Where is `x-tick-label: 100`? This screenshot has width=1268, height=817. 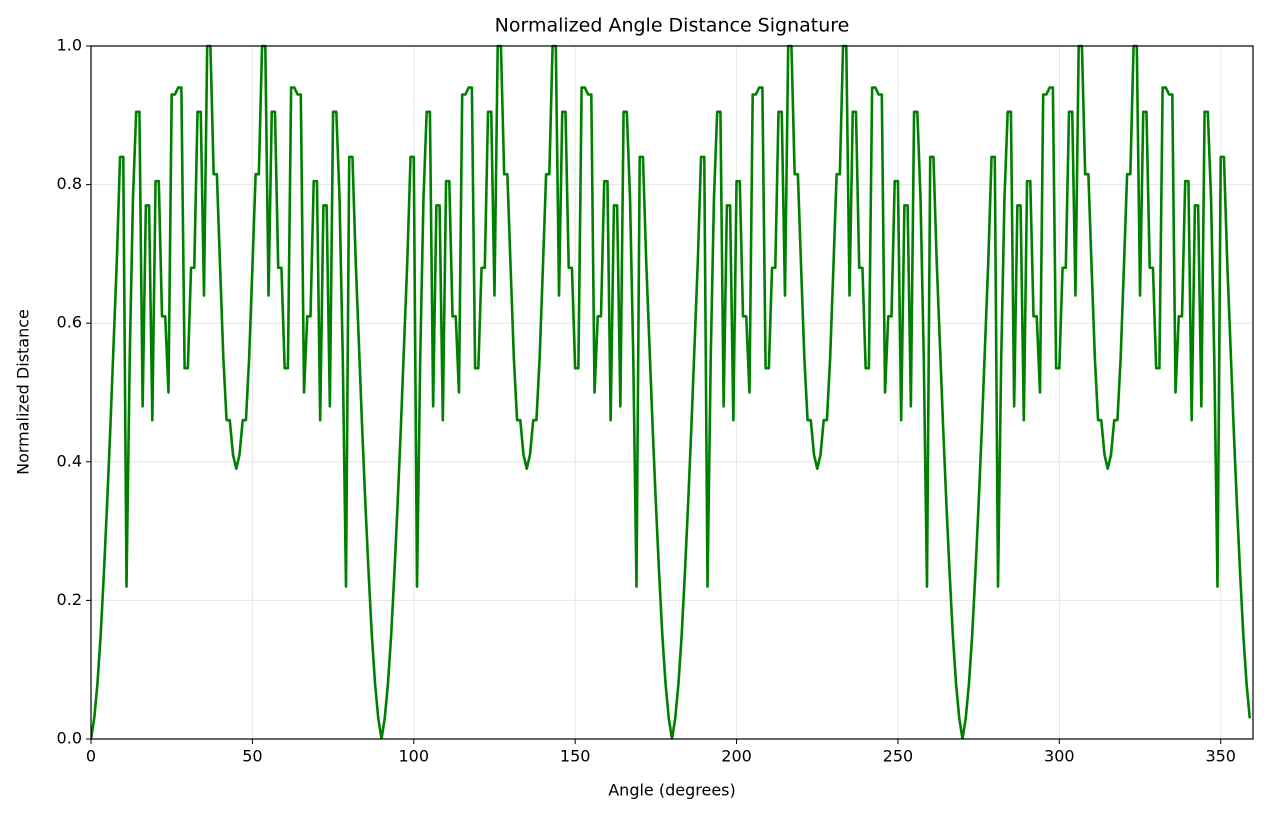 x-tick-label: 100 is located at coordinates (414, 756).